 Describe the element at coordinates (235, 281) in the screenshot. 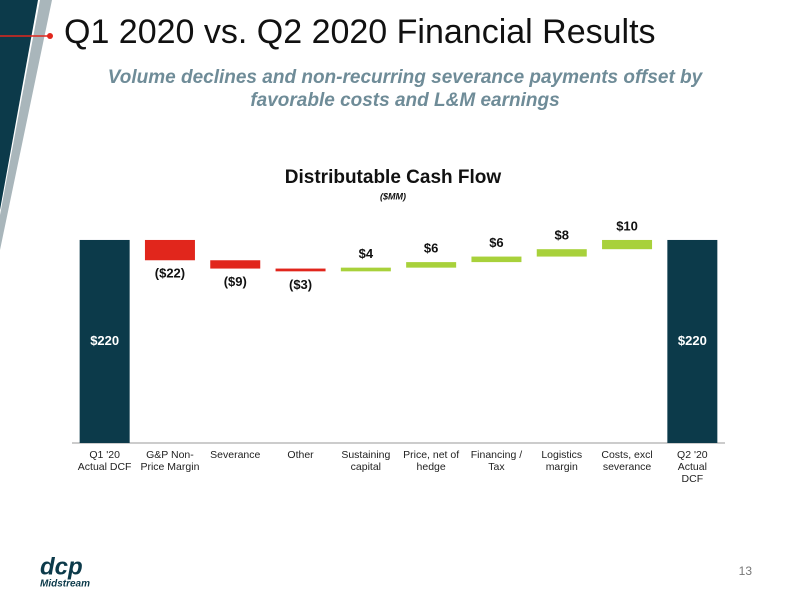

I see `value-label: ($9)` at that location.